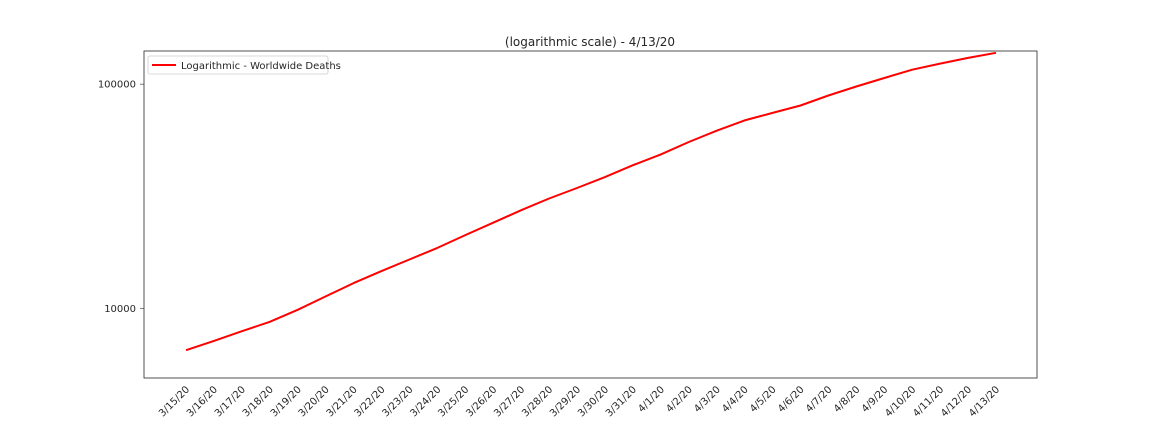 Image resolution: width=1152 pixels, height=432 pixels. Describe the element at coordinates (590, 42) in the screenshot. I see `chart-title: (logarithmic scale) - 4/13/20` at that location.